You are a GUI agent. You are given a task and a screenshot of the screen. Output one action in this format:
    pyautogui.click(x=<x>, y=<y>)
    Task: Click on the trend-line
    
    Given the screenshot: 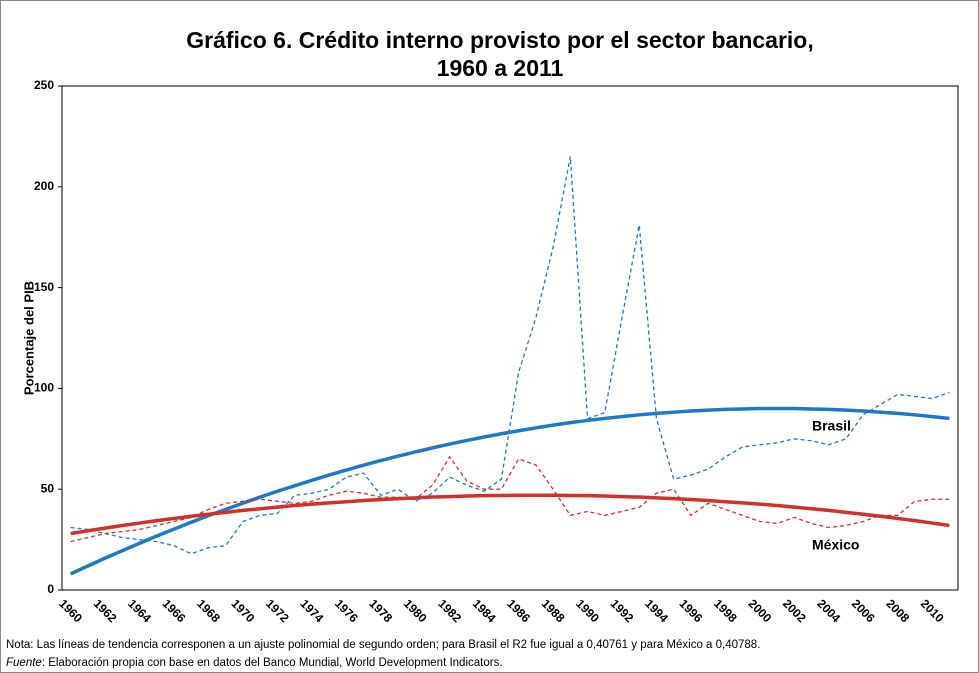 What is the action you would take?
    pyautogui.click(x=510, y=514)
    